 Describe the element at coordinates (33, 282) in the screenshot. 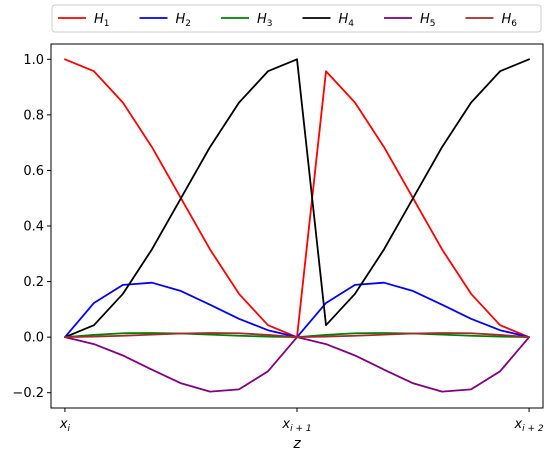

I see `y-tick-label: 0.2` at that location.